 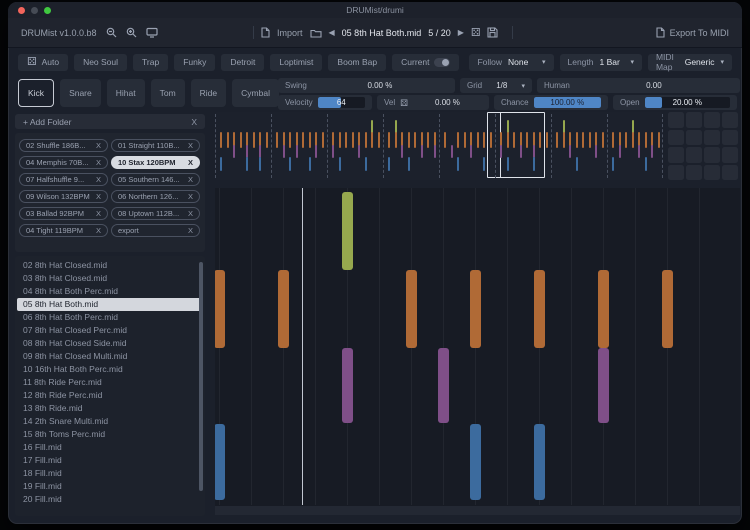 I want to click on folder-chip: 02 Shuffle 186B... X, so click(x=63, y=145).